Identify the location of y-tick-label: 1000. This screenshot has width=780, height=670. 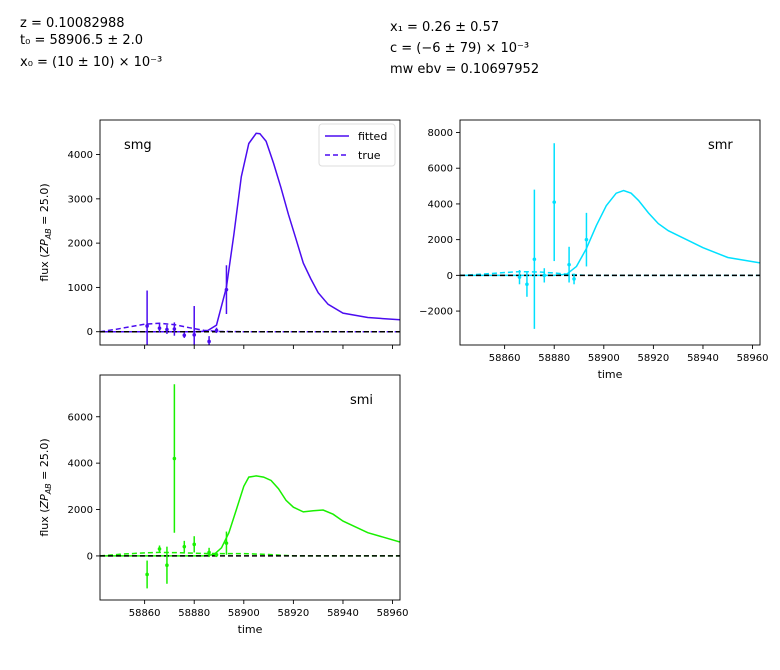
(80, 288).